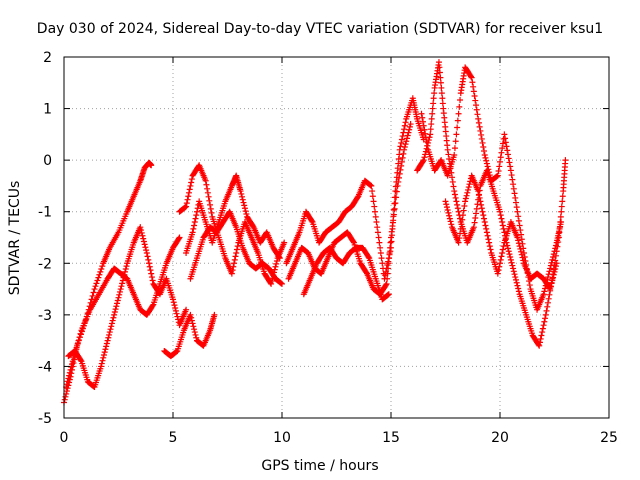 This screenshot has width=640, height=480. What do you see at coordinates (45, 264) in the screenshot?
I see `y-tick-label: -2` at bounding box center [45, 264].